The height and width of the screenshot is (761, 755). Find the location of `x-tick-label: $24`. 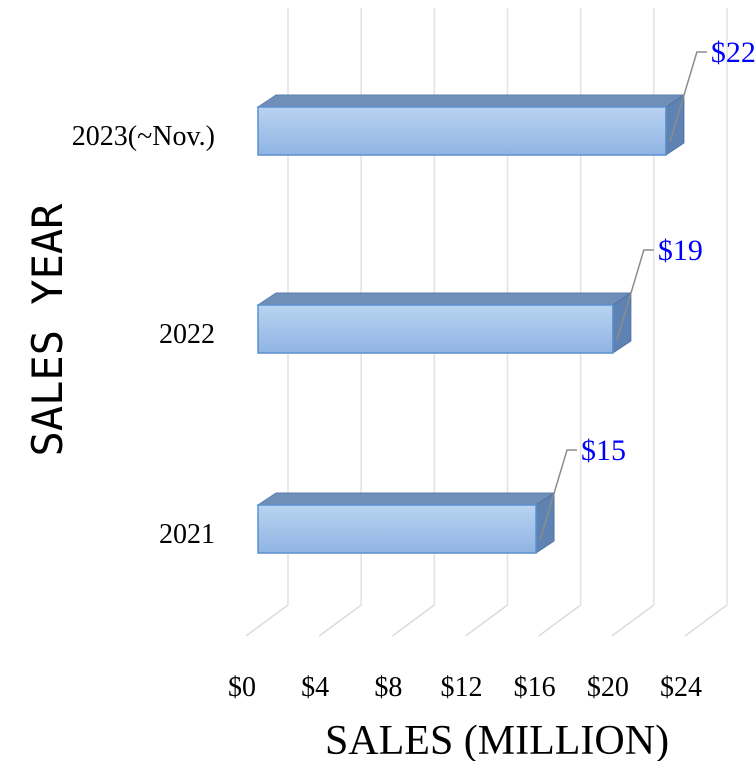

x-tick-label: $24 is located at coordinates (681, 687).